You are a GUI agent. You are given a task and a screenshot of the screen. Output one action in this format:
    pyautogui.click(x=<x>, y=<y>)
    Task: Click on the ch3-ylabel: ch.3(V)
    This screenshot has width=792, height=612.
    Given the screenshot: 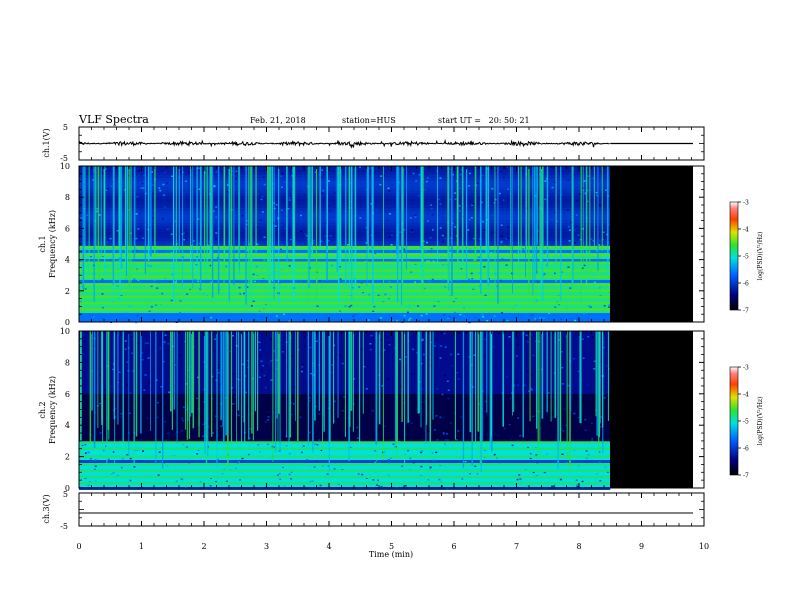 What is the action you would take?
    pyautogui.click(x=46, y=508)
    